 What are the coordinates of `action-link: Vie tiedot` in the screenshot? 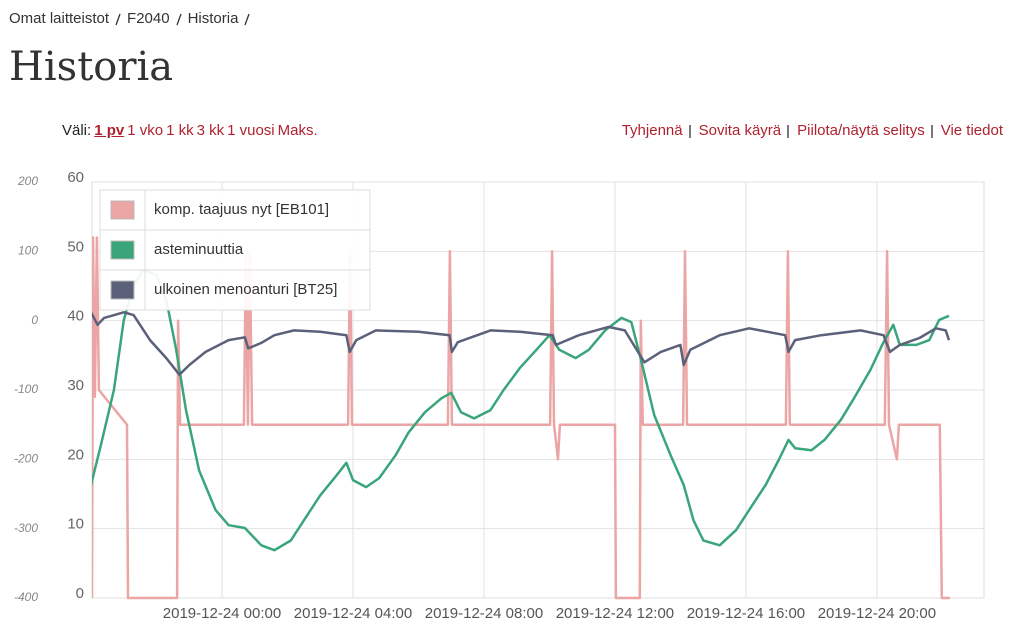 It's located at (971, 130).